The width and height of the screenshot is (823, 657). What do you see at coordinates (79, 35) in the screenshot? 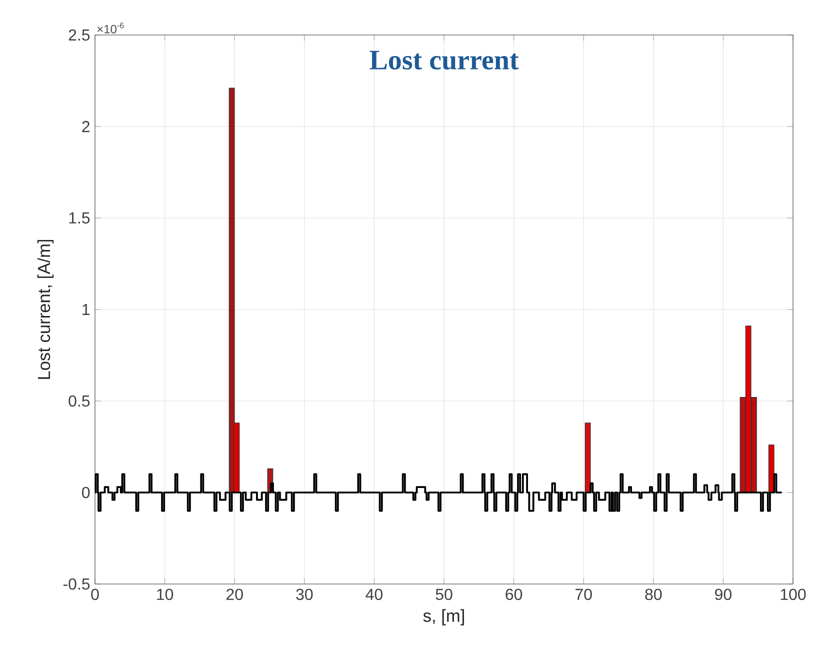
I see `y-tick-label: 2.5` at bounding box center [79, 35].